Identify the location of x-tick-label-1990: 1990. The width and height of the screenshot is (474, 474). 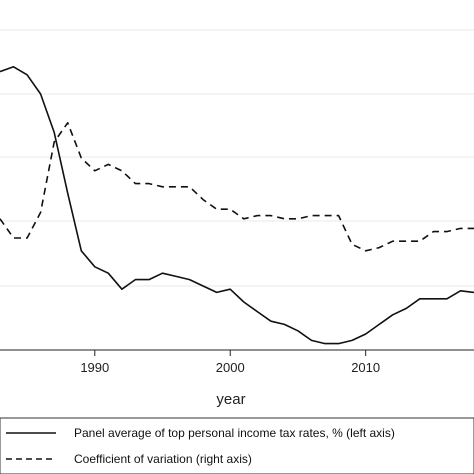
(94, 367).